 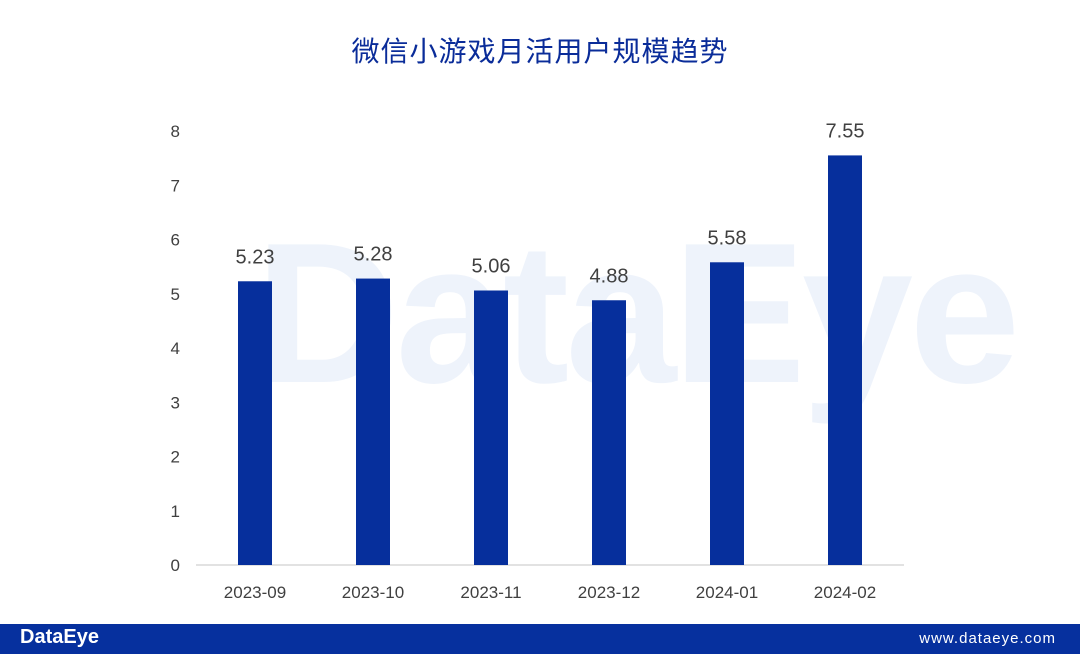 What do you see at coordinates (373, 592) in the screenshot?
I see `x-tick-label-2023-10: 2023-10` at bounding box center [373, 592].